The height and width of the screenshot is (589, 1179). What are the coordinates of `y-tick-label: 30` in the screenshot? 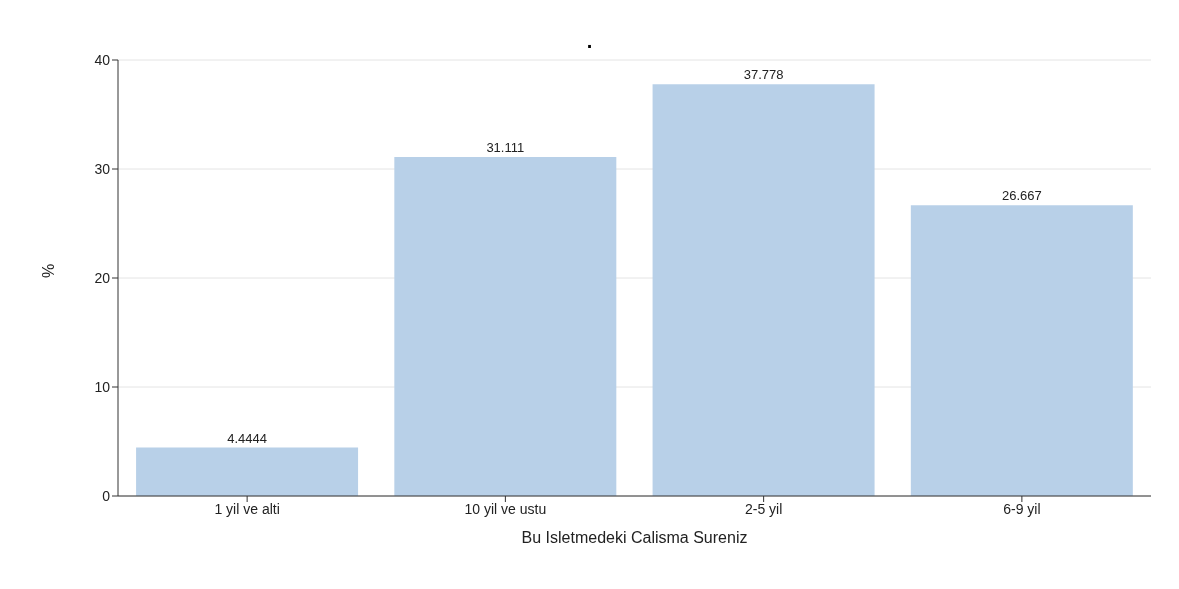 It's located at (102, 168).